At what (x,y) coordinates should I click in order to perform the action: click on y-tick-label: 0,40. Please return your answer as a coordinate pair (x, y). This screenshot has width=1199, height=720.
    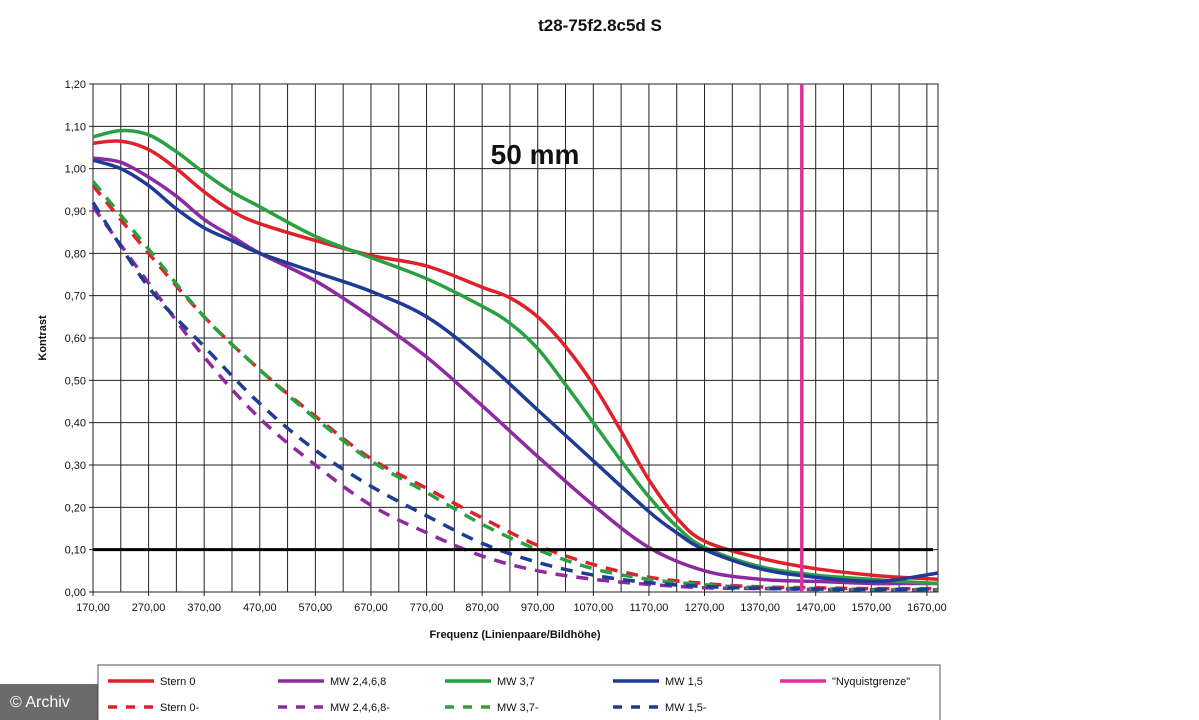
    Looking at the image, I should click on (75, 424).